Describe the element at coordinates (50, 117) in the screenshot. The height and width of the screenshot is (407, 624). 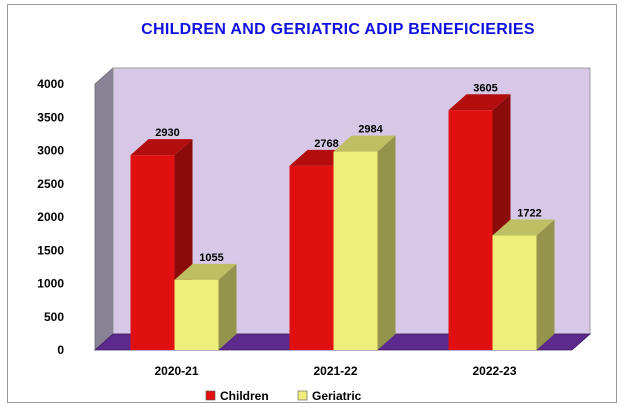
I see `y-tick-label: 3500` at that location.